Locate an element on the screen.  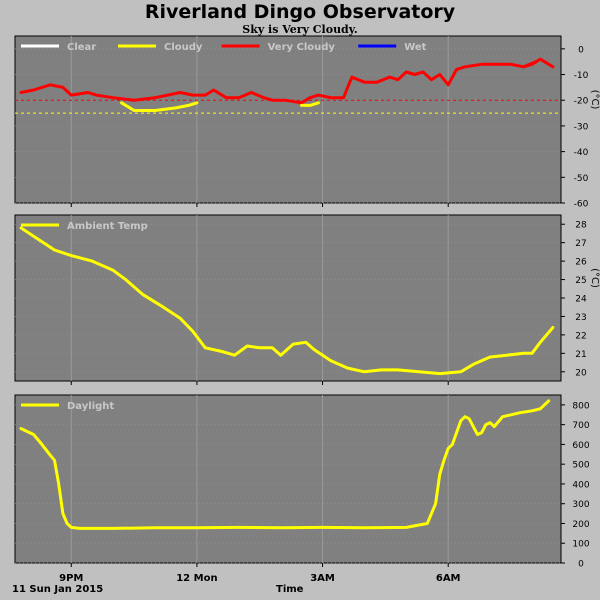
sky-status-subtitle: Sky is Very Cloudy. is located at coordinates (300, 29).